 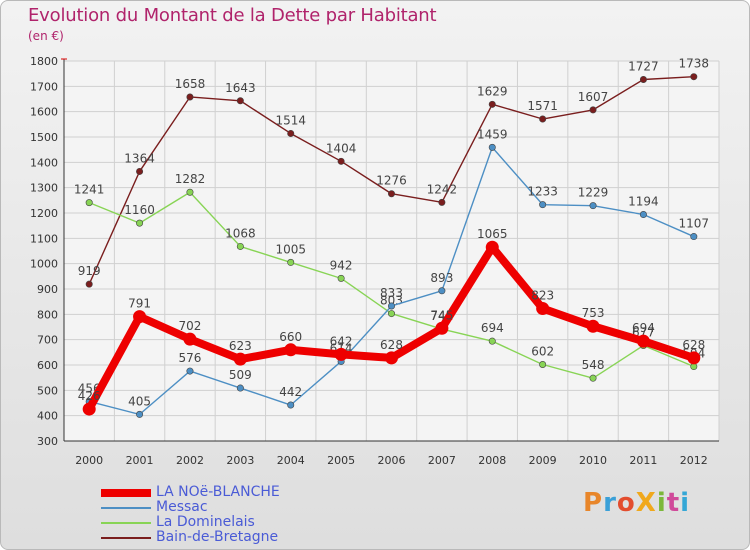 What do you see at coordinates (694, 460) in the screenshot?
I see `x-tick-label: 2012` at bounding box center [694, 460].